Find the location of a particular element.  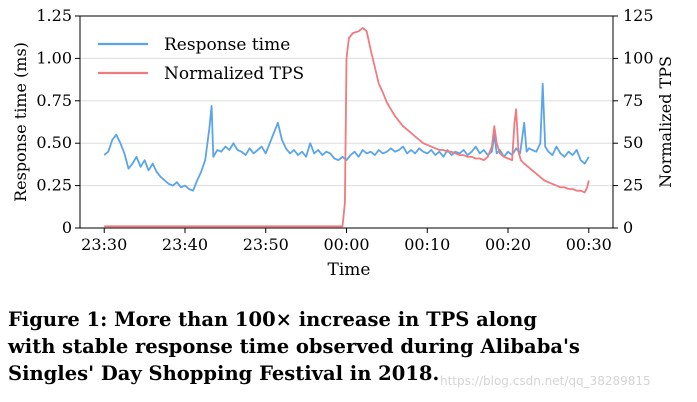

legend-label-response-time: Response time is located at coordinates (227, 45).